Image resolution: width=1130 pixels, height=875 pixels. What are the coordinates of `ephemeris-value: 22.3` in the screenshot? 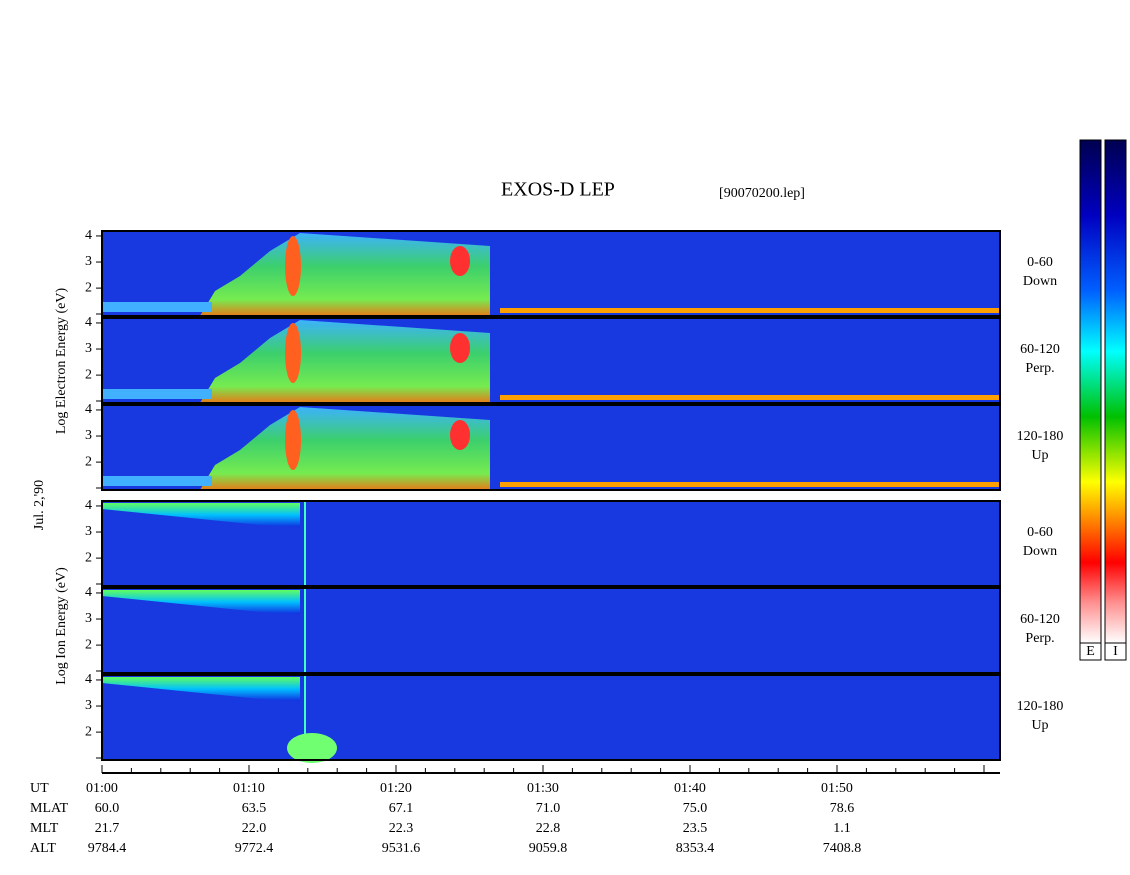 It's located at (401, 828).